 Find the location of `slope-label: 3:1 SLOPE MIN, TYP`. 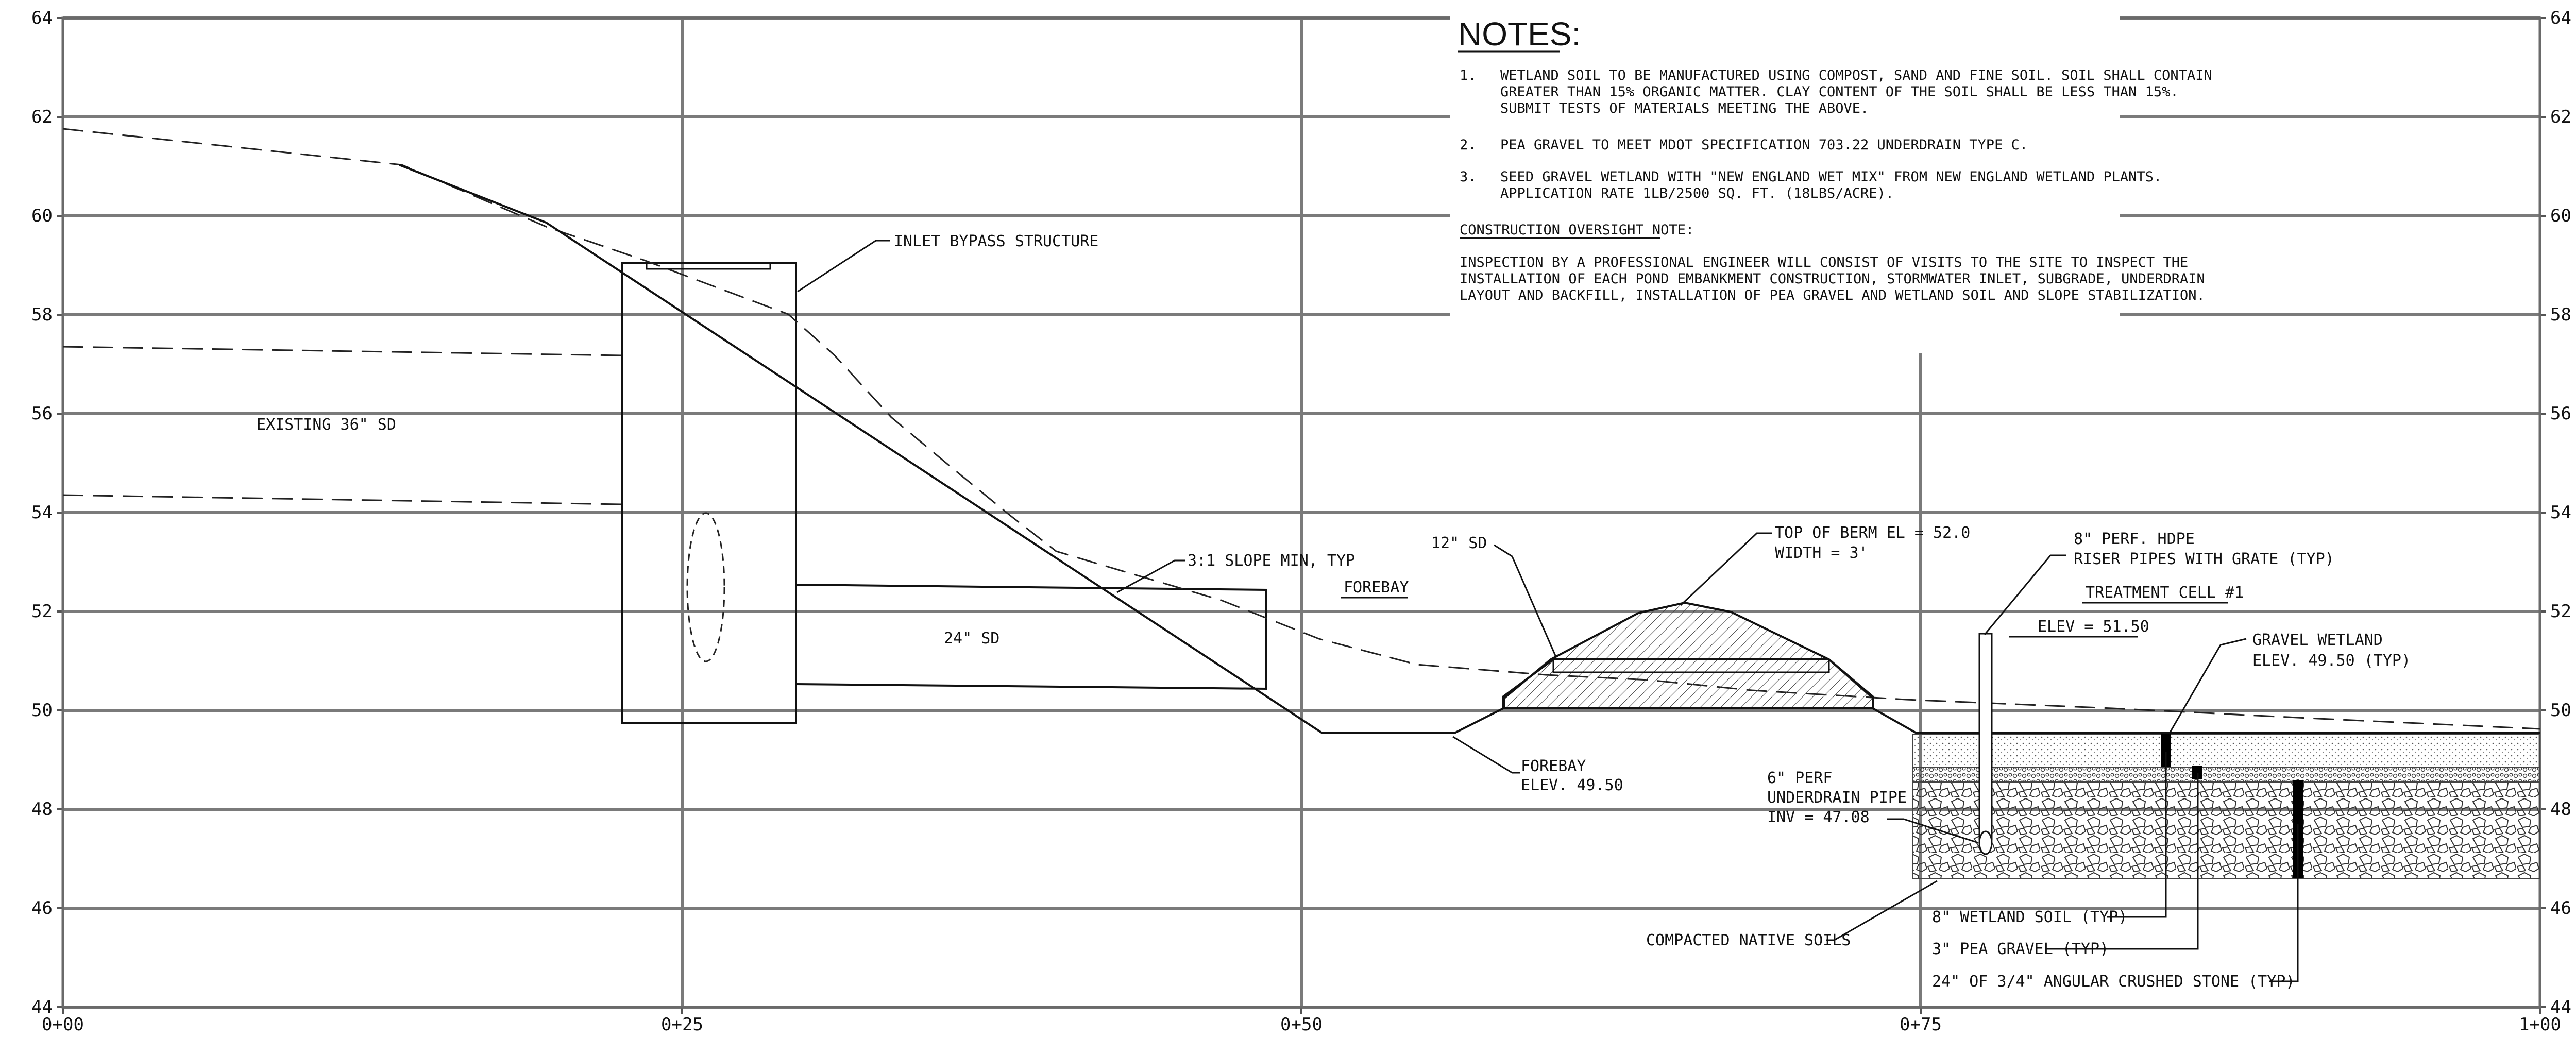

slope-label: 3:1 SLOPE MIN, TYP is located at coordinates (1271, 561).